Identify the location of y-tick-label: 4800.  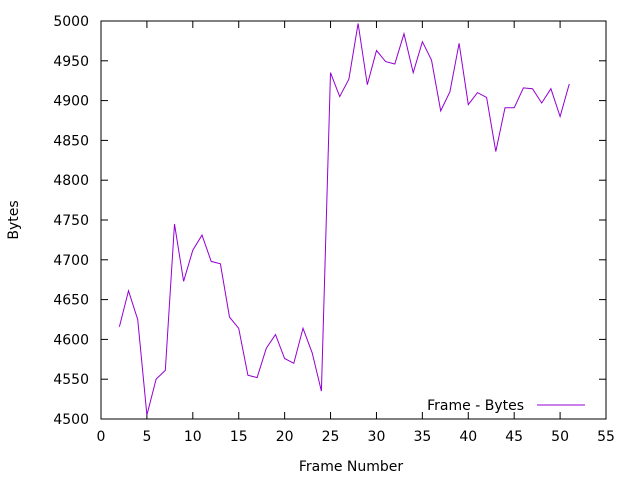
(71, 181).